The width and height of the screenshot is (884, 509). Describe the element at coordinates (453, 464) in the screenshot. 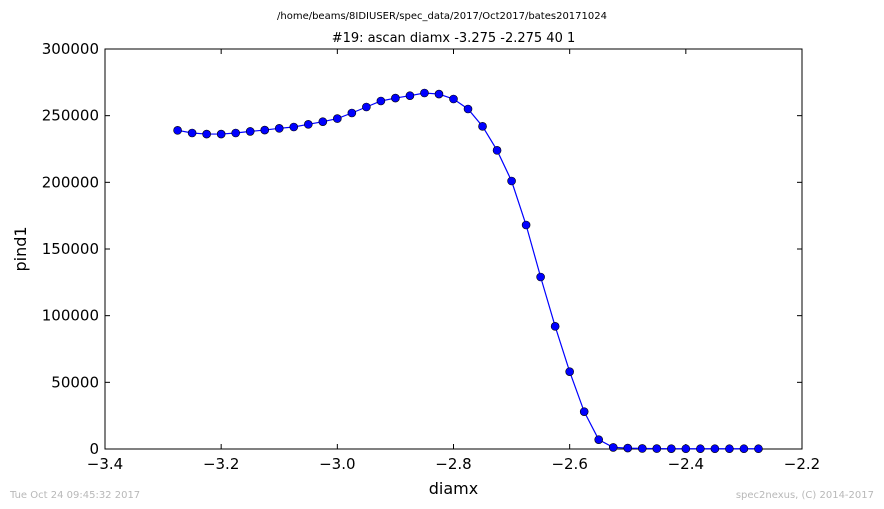

I see `x-tick-label: −2.8` at that location.